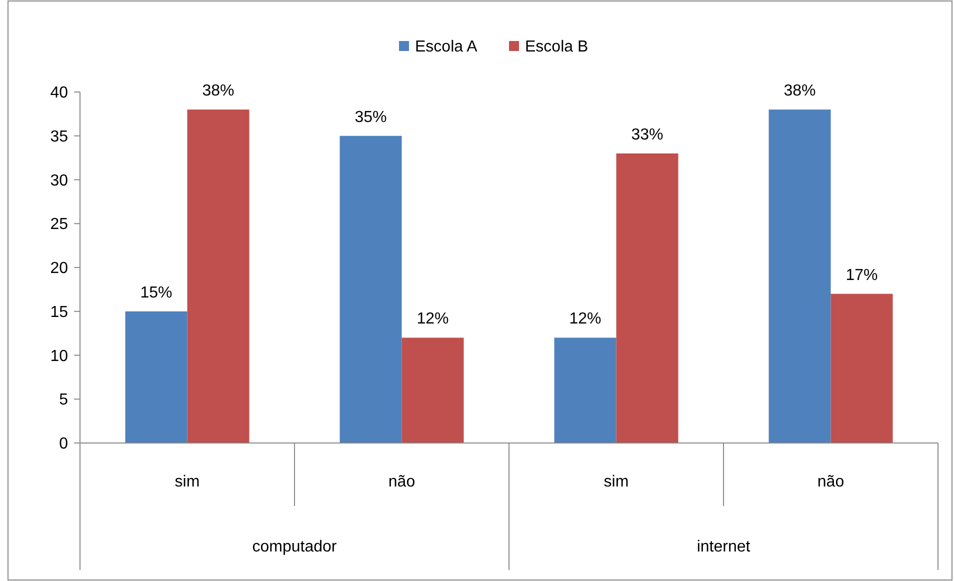 The height and width of the screenshot is (581, 954). What do you see at coordinates (59, 269) in the screenshot?
I see `y-tick-label: 20` at bounding box center [59, 269].